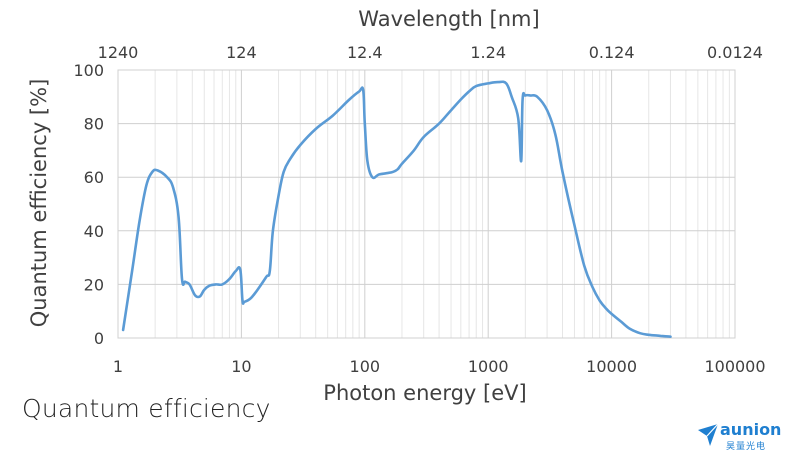 Image resolution: width=804 pixels, height=461 pixels. Describe the element at coordinates (94, 124) in the screenshot. I see `y-tick-label: 80` at that location.